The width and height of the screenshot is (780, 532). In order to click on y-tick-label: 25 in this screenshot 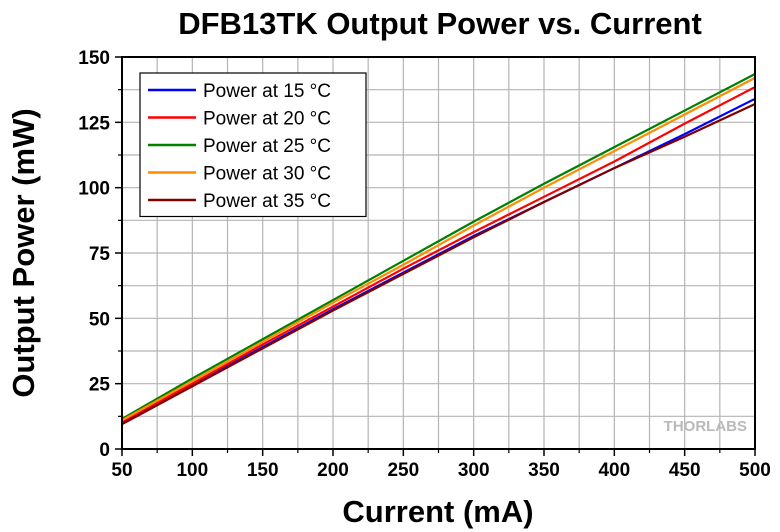, I will do `click(100, 385)`.